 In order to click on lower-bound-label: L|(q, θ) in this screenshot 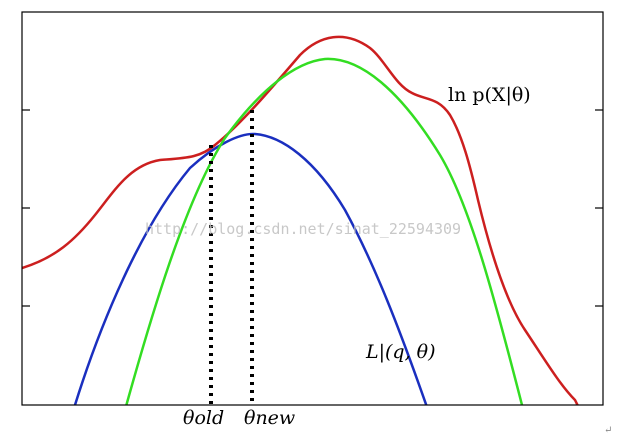, I will do `click(400, 352)`.